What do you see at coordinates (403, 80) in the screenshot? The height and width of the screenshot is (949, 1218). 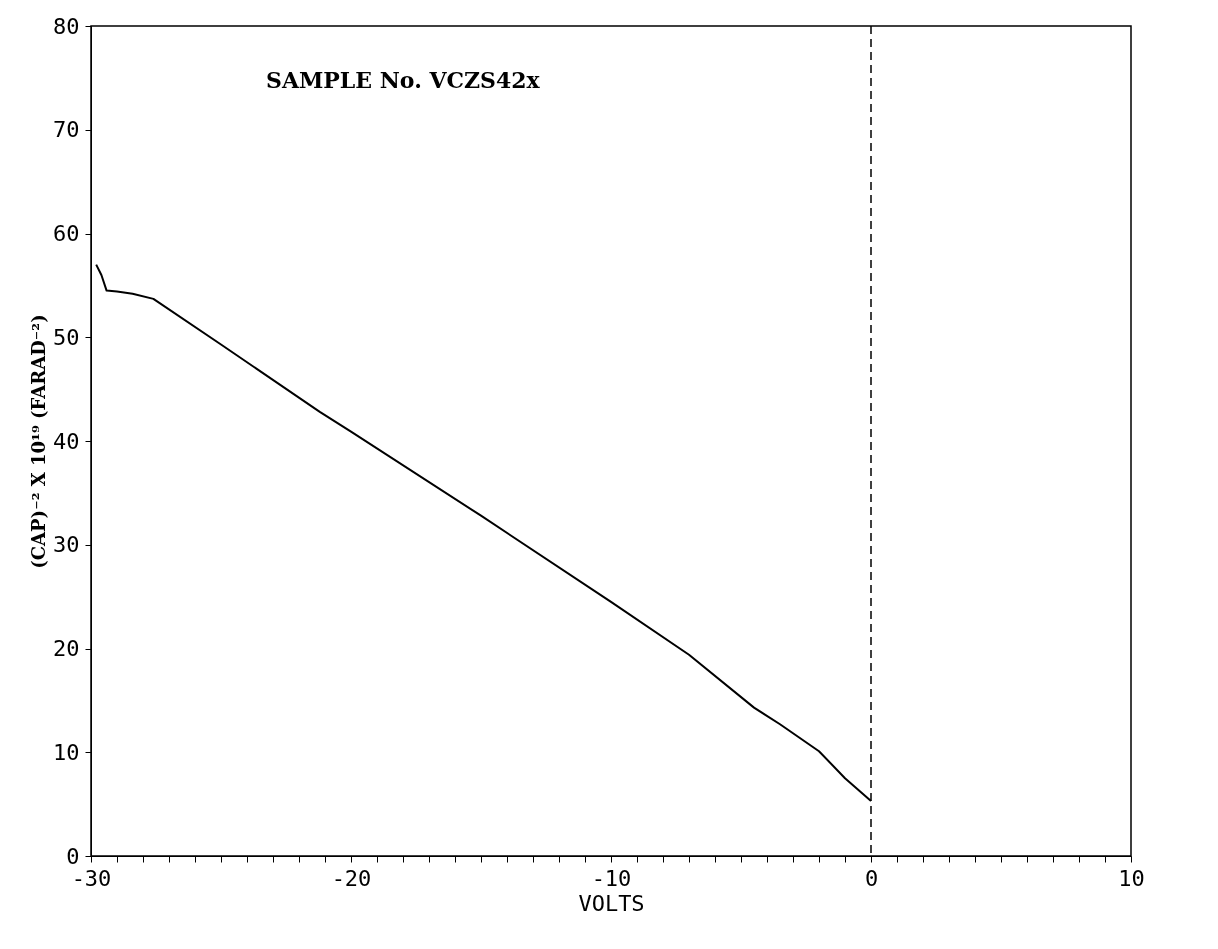 I see `annotation: SAMPLE No. VCZS42x` at bounding box center [403, 80].